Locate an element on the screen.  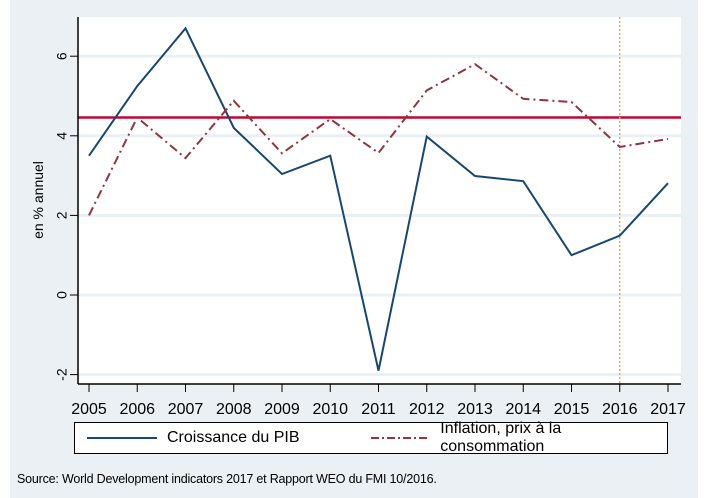
y-axis-label: en % annuel is located at coordinates (38, 200).